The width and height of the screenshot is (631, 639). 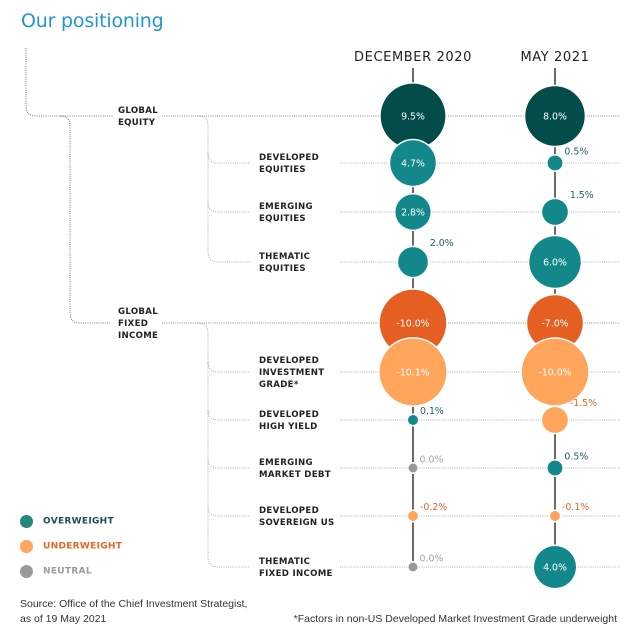 What do you see at coordinates (296, 574) in the screenshot?
I see `row-label-line: FIXED INCOME` at bounding box center [296, 574].